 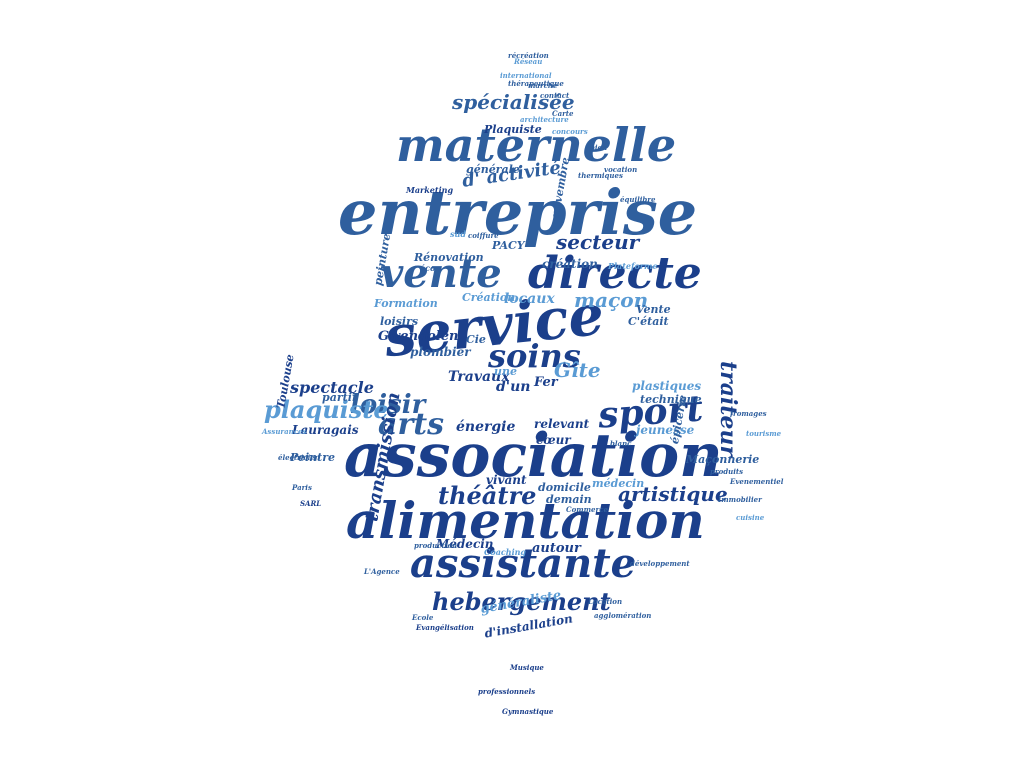 What do you see at coordinates (748, 413) in the screenshot?
I see `word: fromages` at bounding box center [748, 413].